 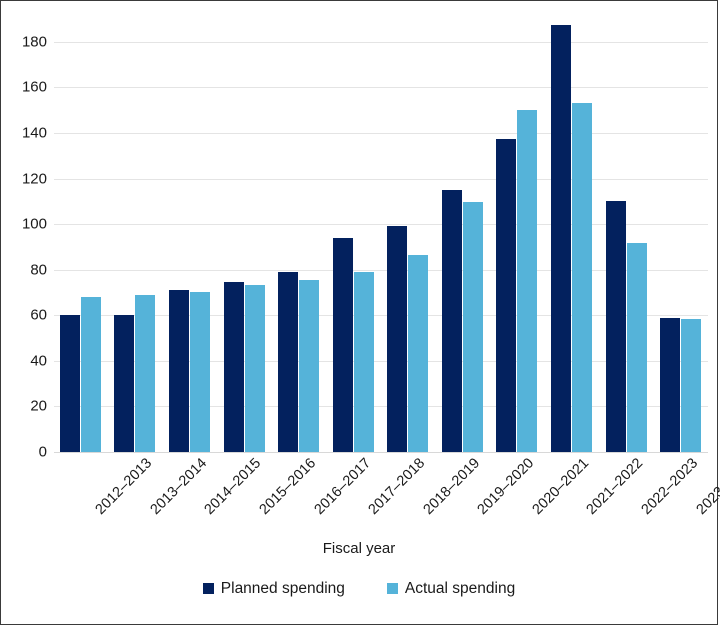 I want to click on x-axis-tick-cell: 2023–2024, so click(x=686, y=492).